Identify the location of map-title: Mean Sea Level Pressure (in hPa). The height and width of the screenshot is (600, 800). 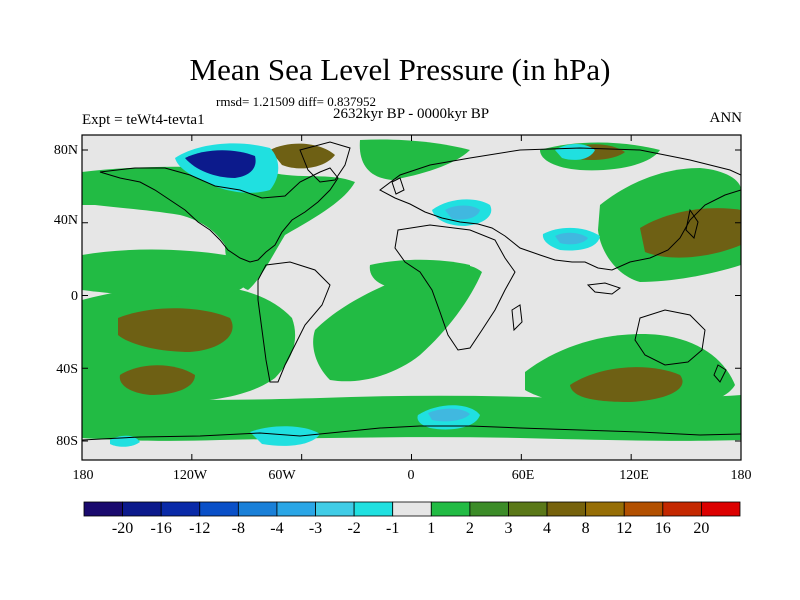
(400, 69).